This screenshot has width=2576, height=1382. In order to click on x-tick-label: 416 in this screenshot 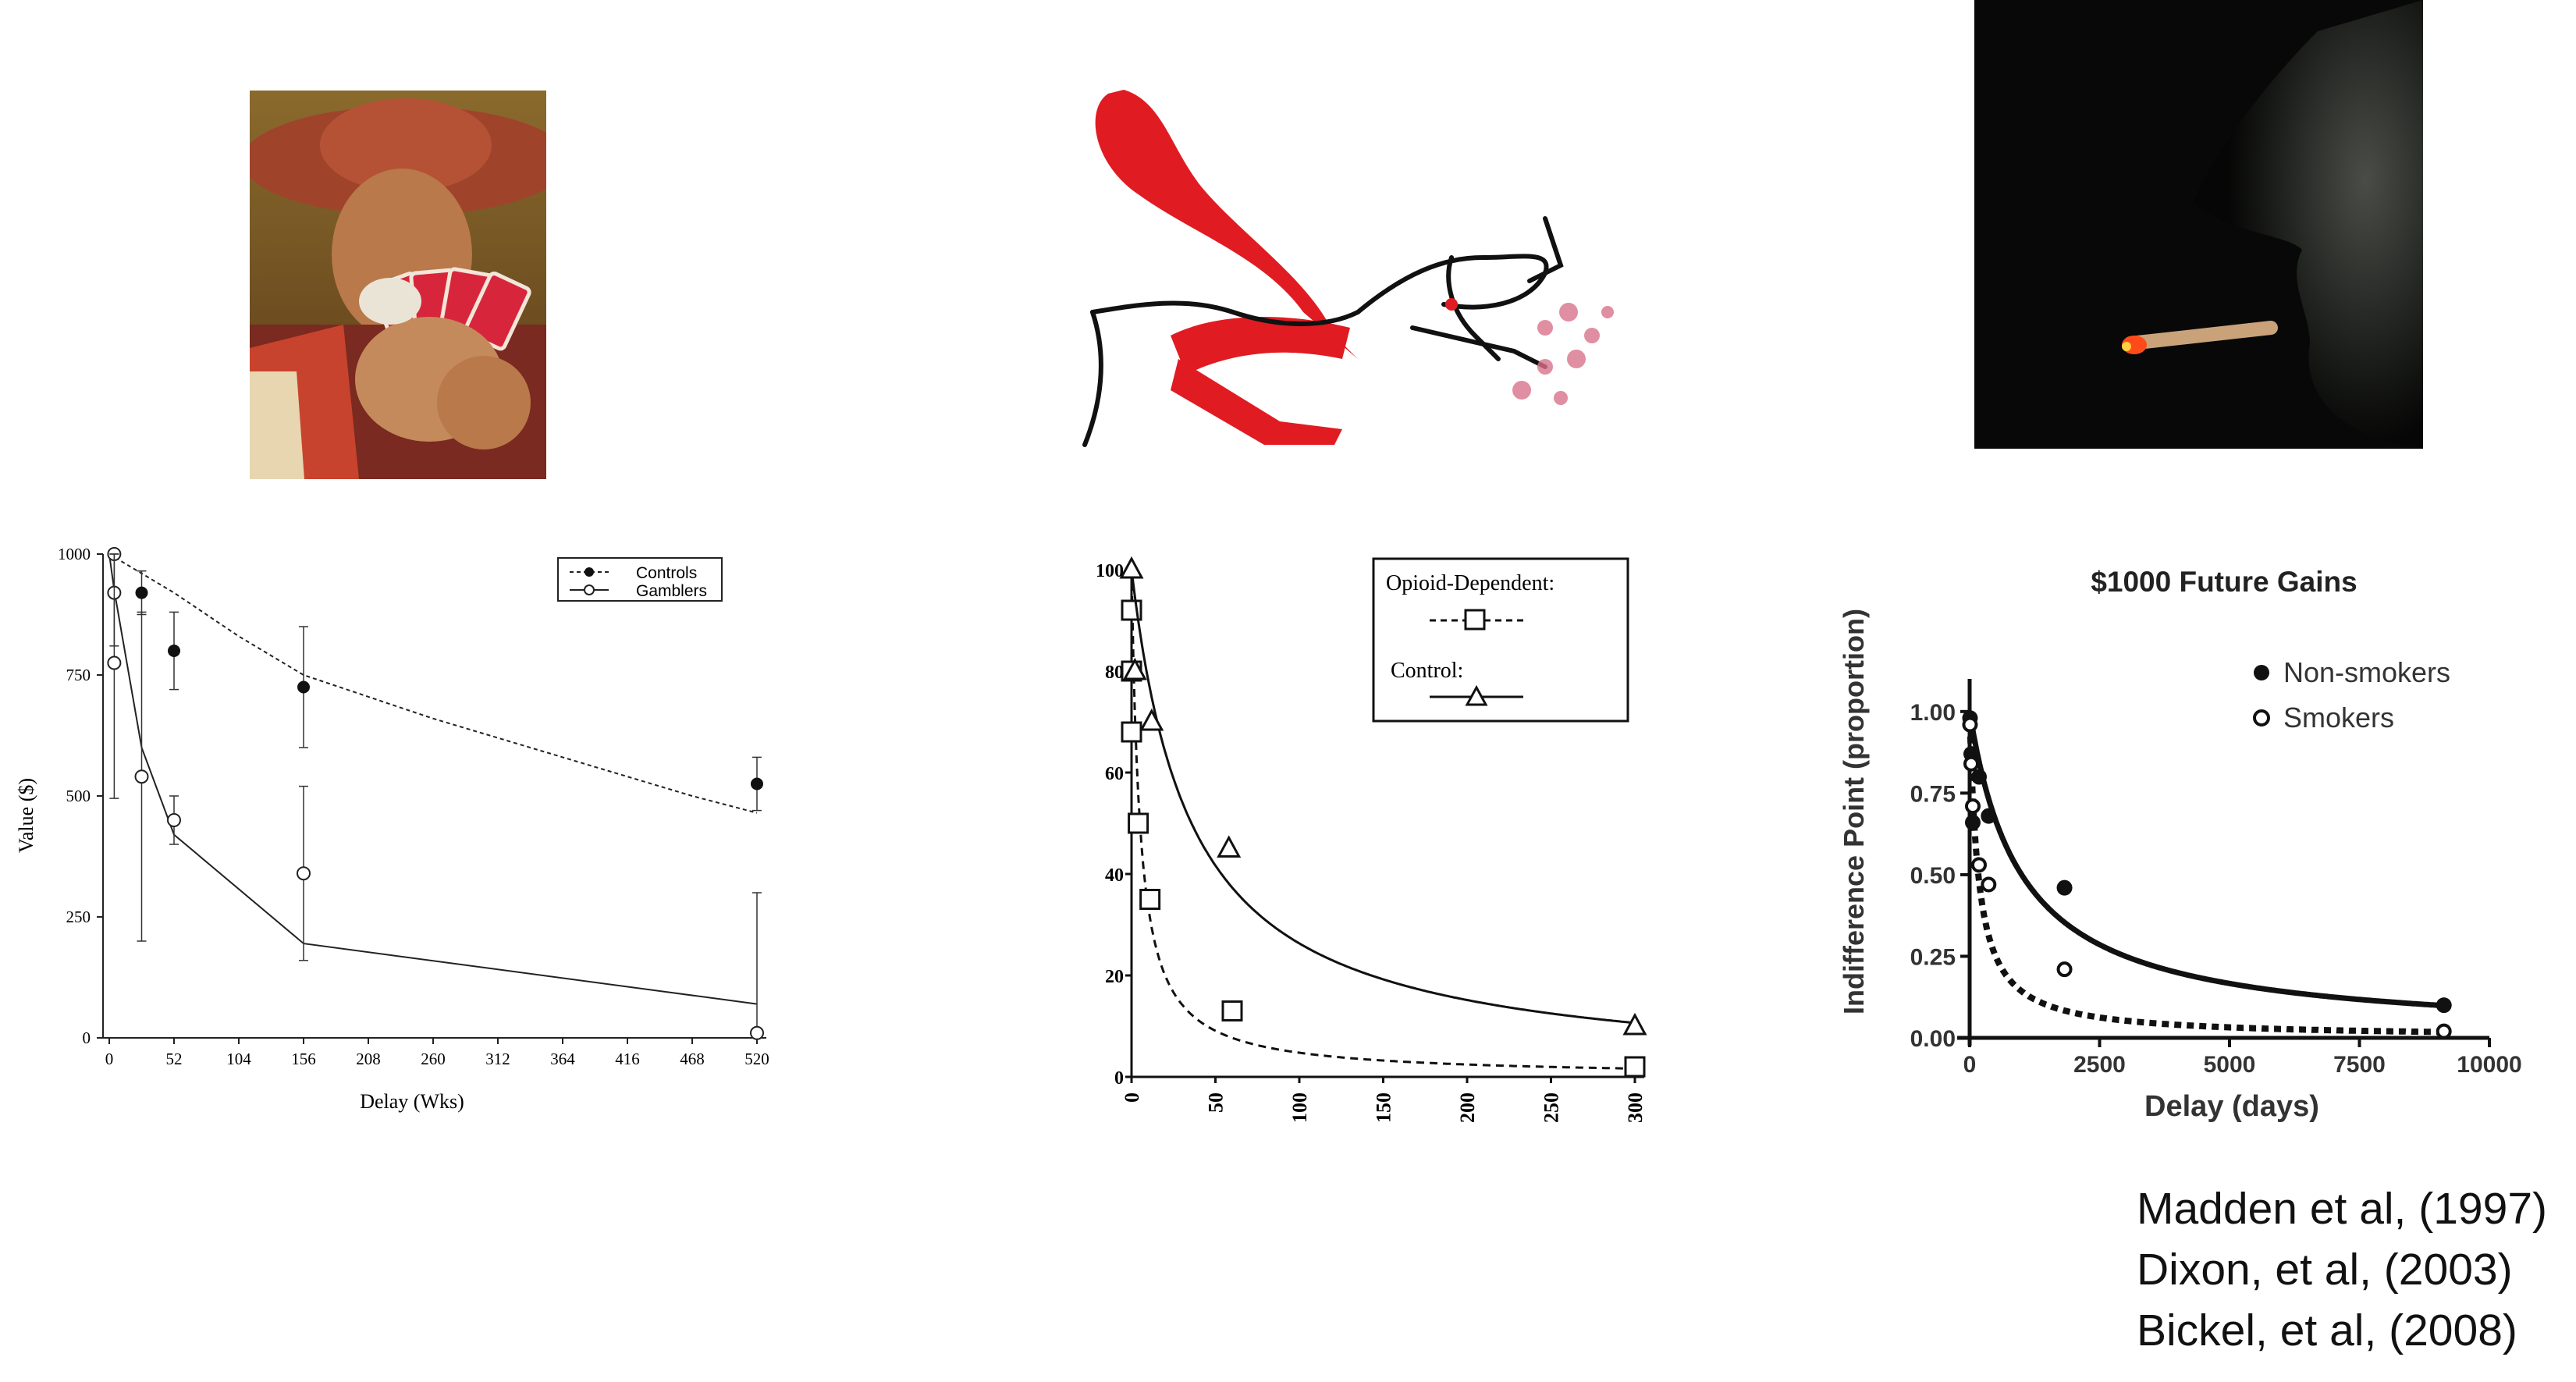, I will do `click(627, 1059)`.